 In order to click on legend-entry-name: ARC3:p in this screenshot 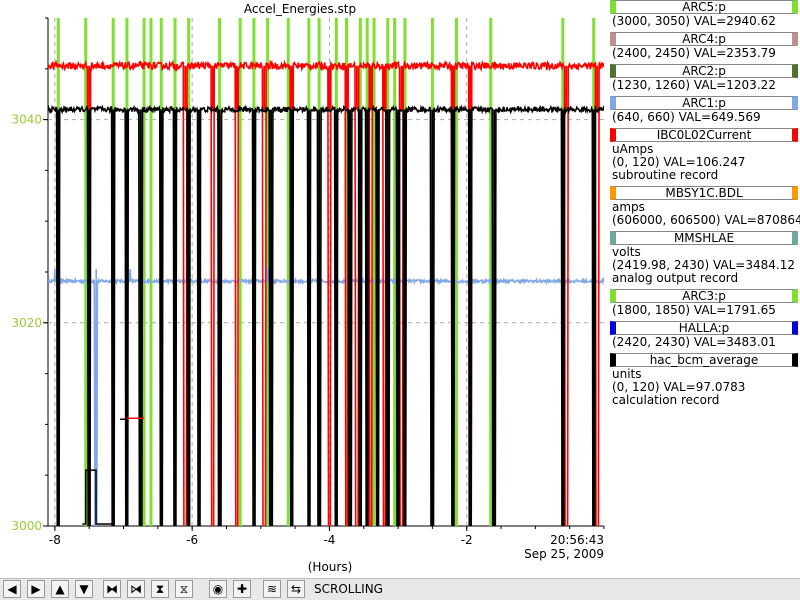, I will do `click(704, 296)`.